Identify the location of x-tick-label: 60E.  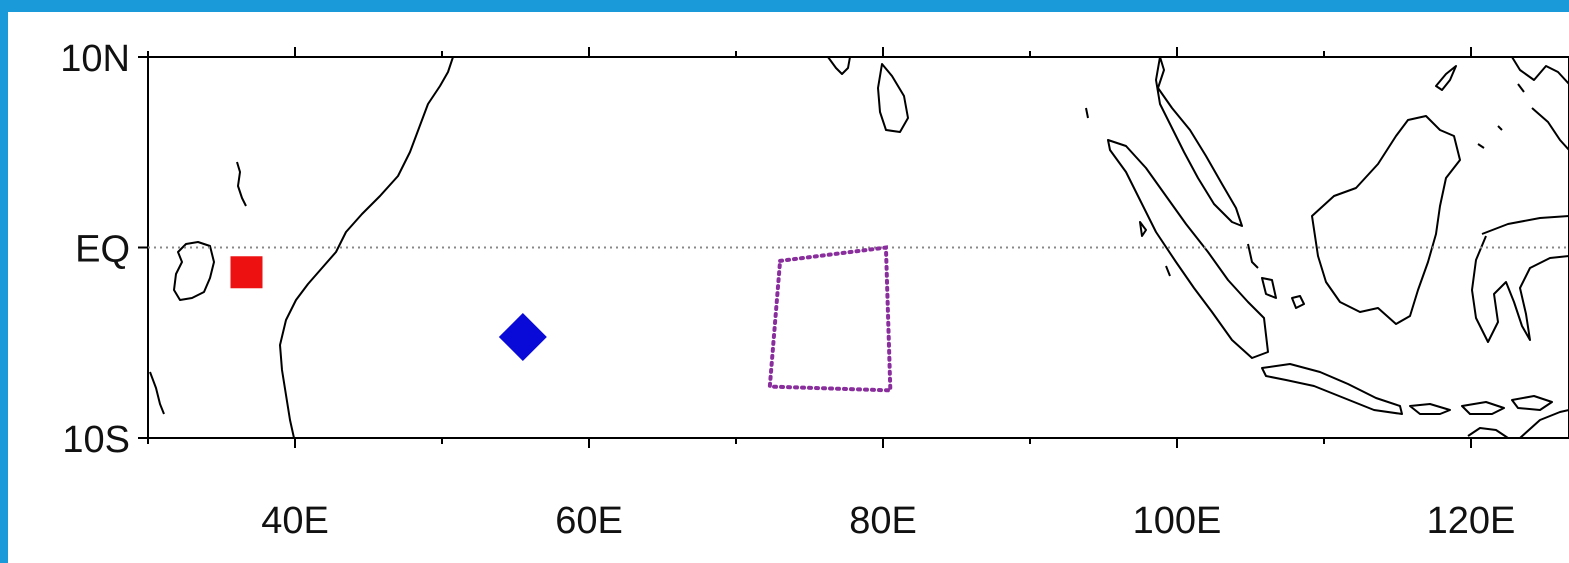
(589, 521).